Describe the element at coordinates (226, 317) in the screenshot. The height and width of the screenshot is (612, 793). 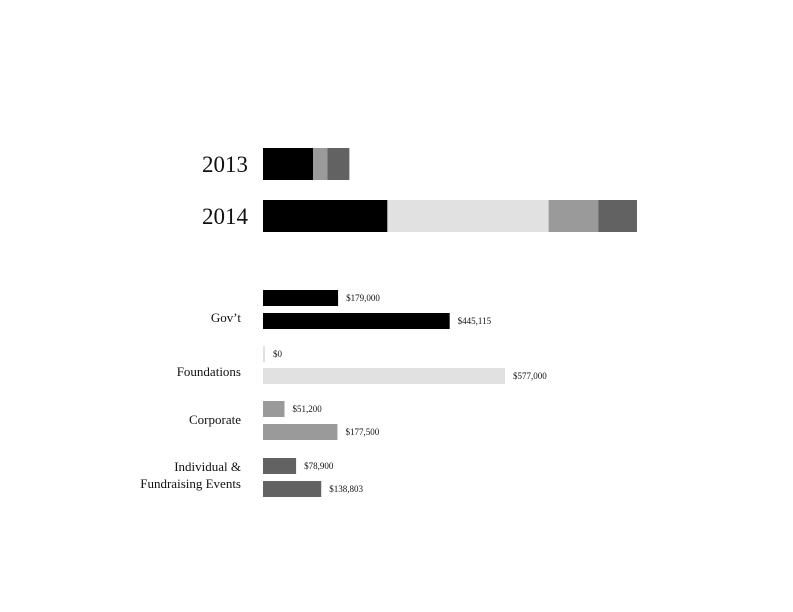
I see `category-label-1-line-1: Gov’t` at that location.